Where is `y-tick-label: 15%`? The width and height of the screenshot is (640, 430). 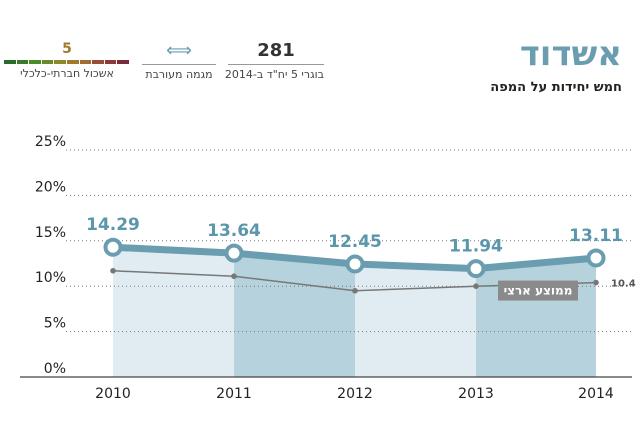 y-tick-label: 15% is located at coordinates (50, 233).